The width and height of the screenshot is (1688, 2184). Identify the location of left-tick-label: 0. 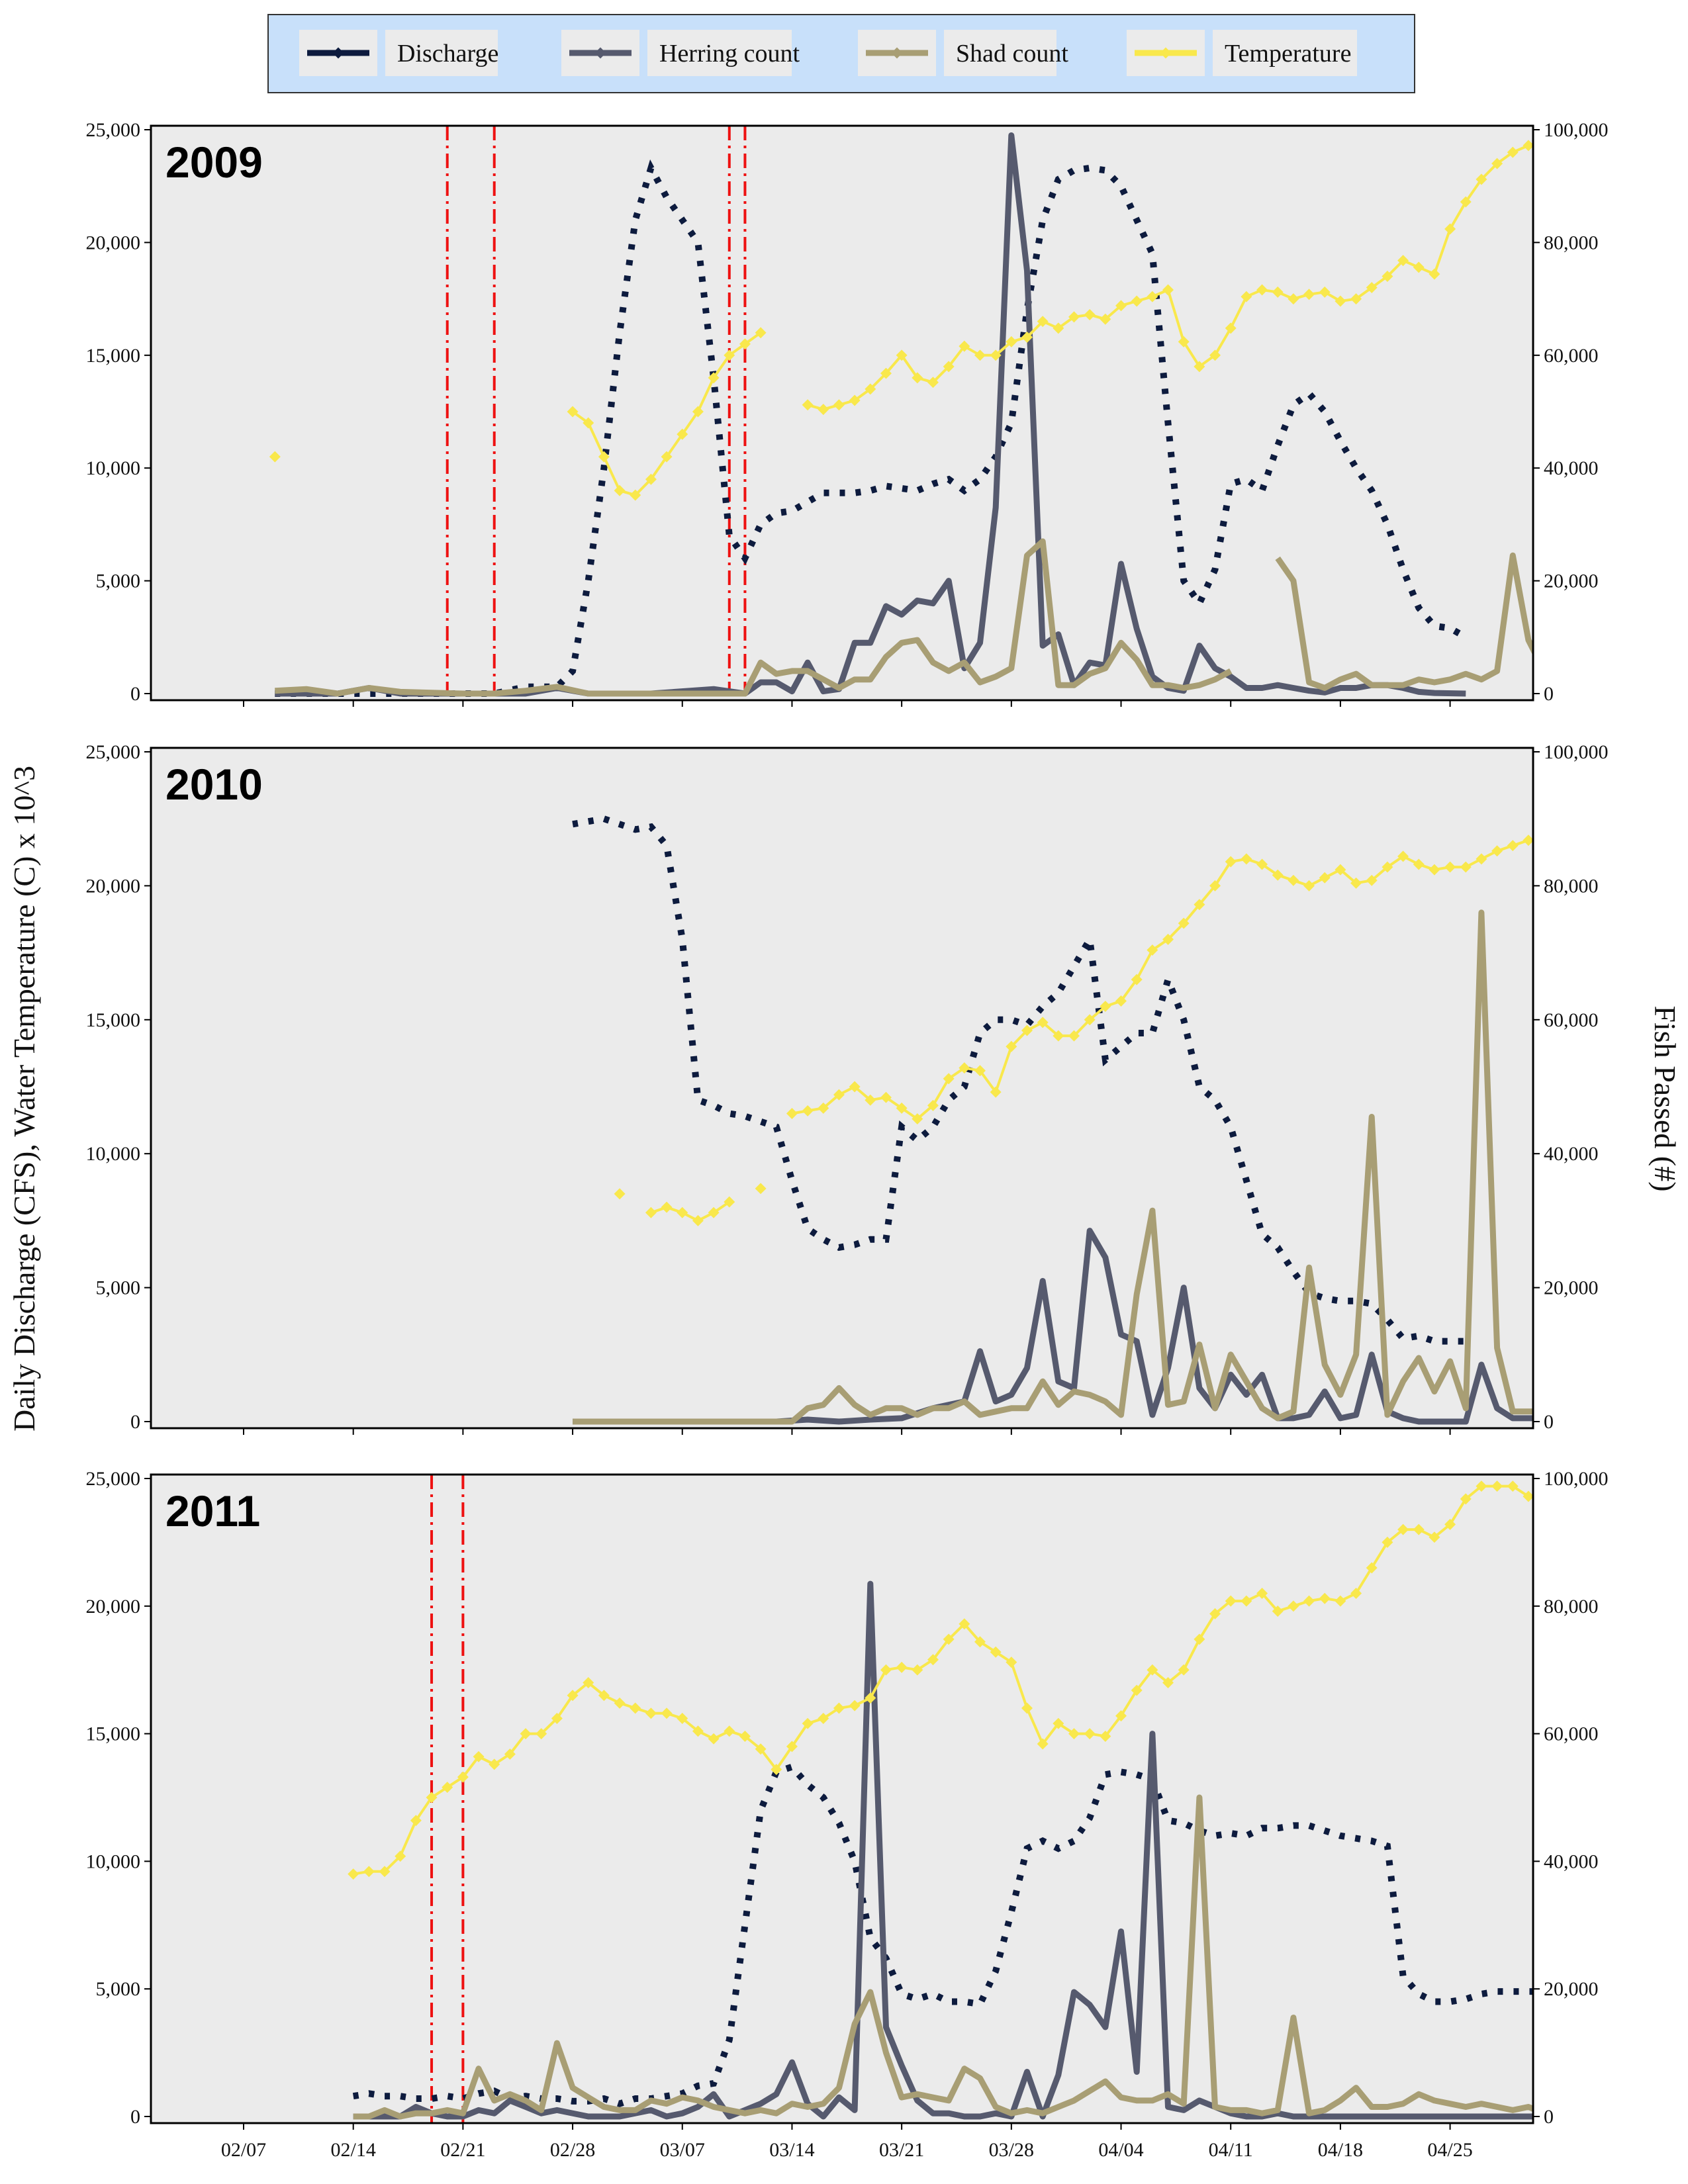
(135, 2117).